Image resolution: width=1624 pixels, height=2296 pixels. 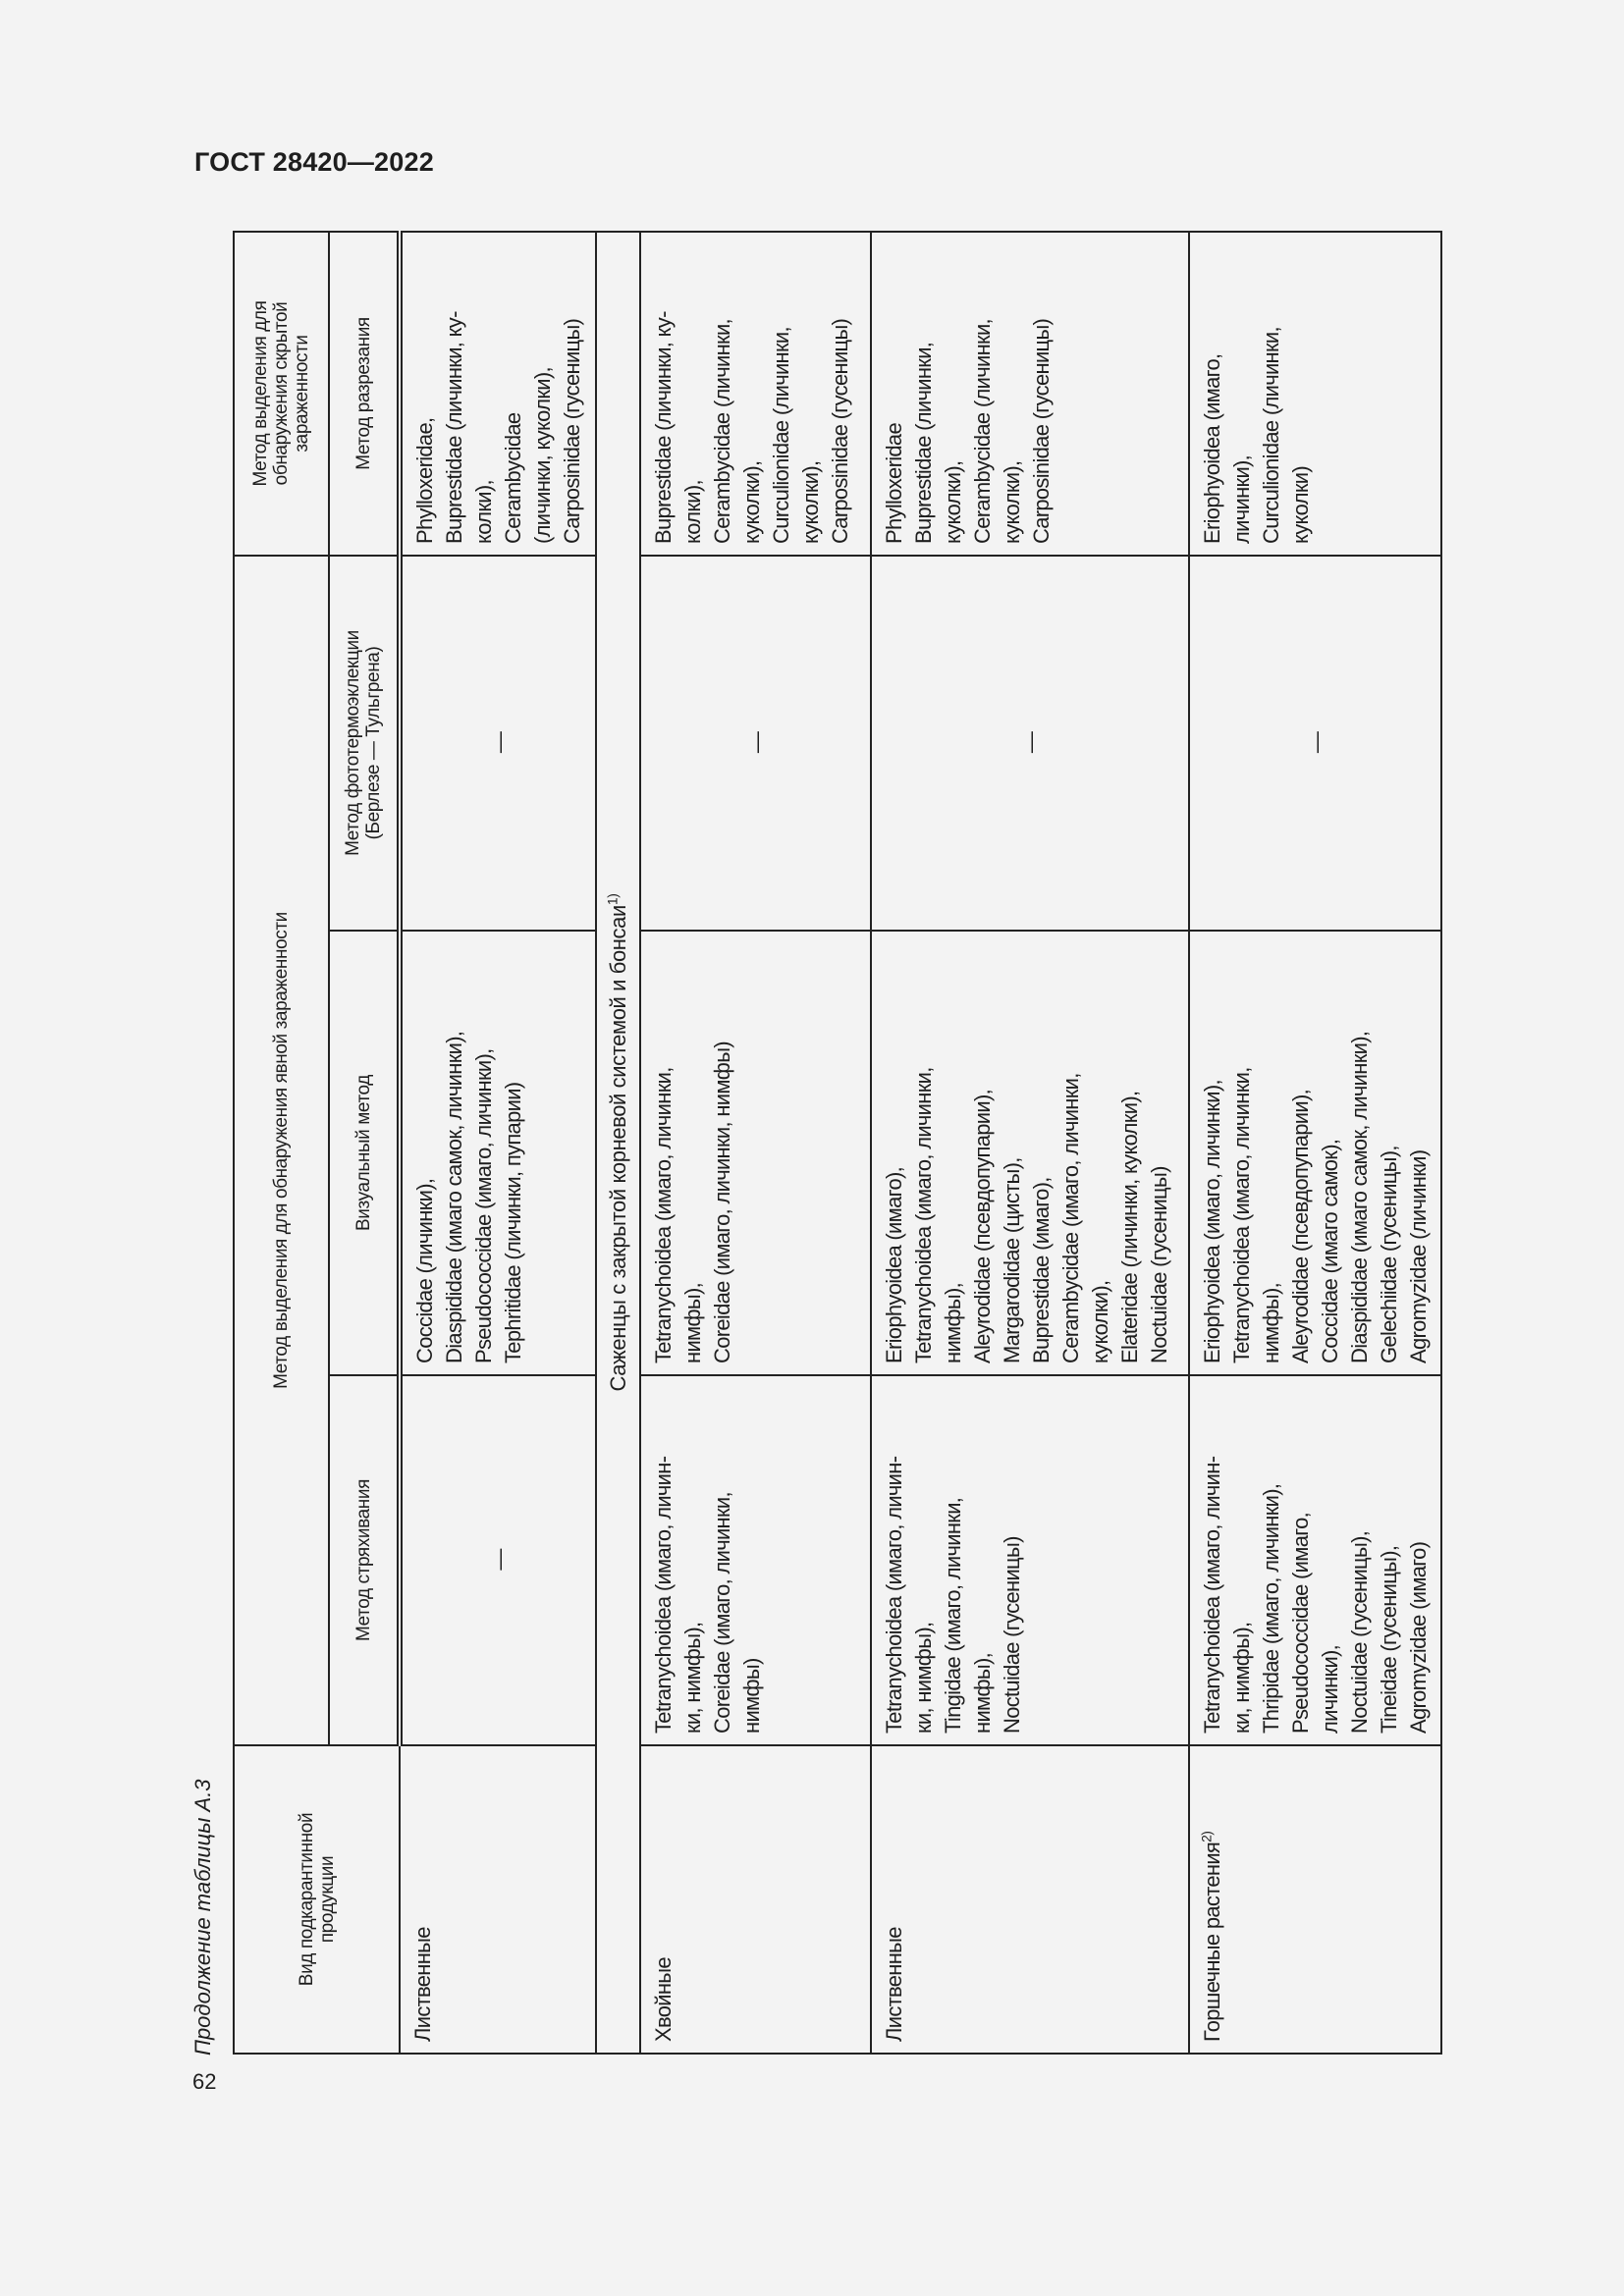 I want to click on cell-product: Горшечные растения2), so click(x=1315, y=1899).